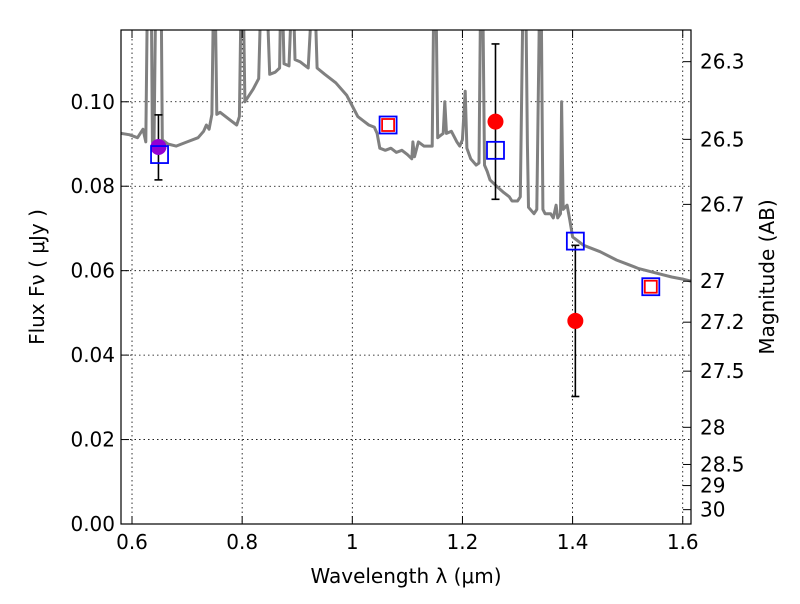  Describe the element at coordinates (722, 139) in the screenshot. I see `y2-tick-label: 26.5` at that location.